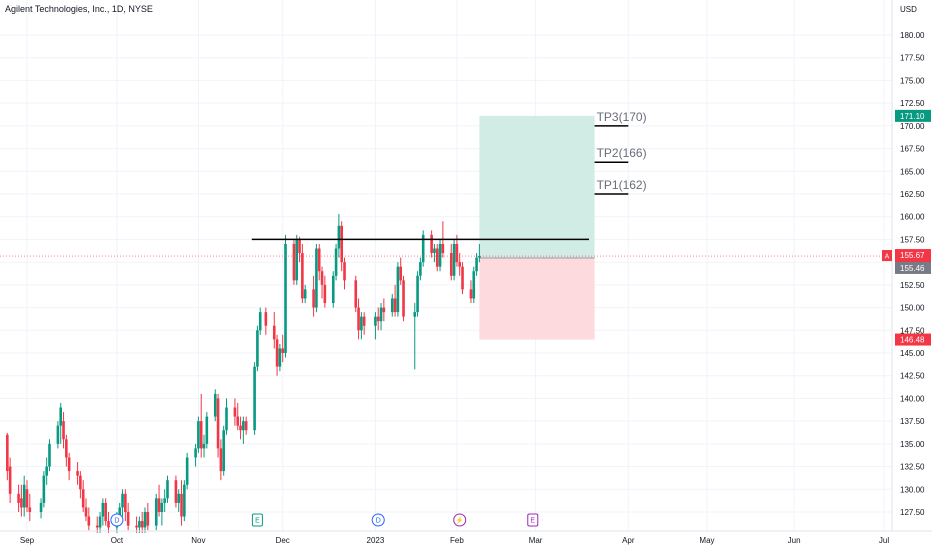 The height and width of the screenshot is (555, 932). I want to click on earnings-icon: E, so click(533, 520).